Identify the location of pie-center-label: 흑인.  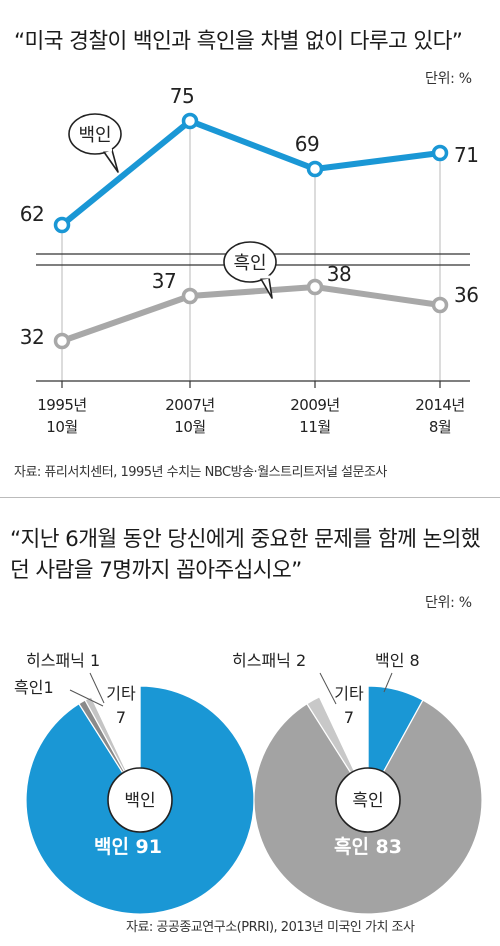
(367, 801).